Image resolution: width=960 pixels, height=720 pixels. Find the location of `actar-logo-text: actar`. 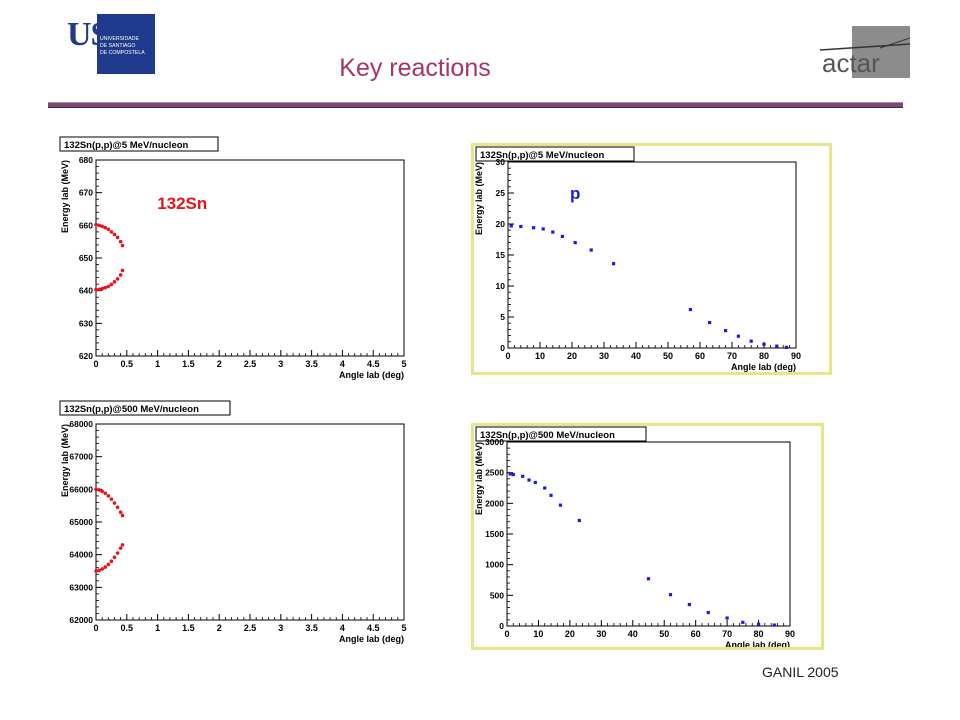

actar-logo-text: actar is located at coordinates (851, 63).